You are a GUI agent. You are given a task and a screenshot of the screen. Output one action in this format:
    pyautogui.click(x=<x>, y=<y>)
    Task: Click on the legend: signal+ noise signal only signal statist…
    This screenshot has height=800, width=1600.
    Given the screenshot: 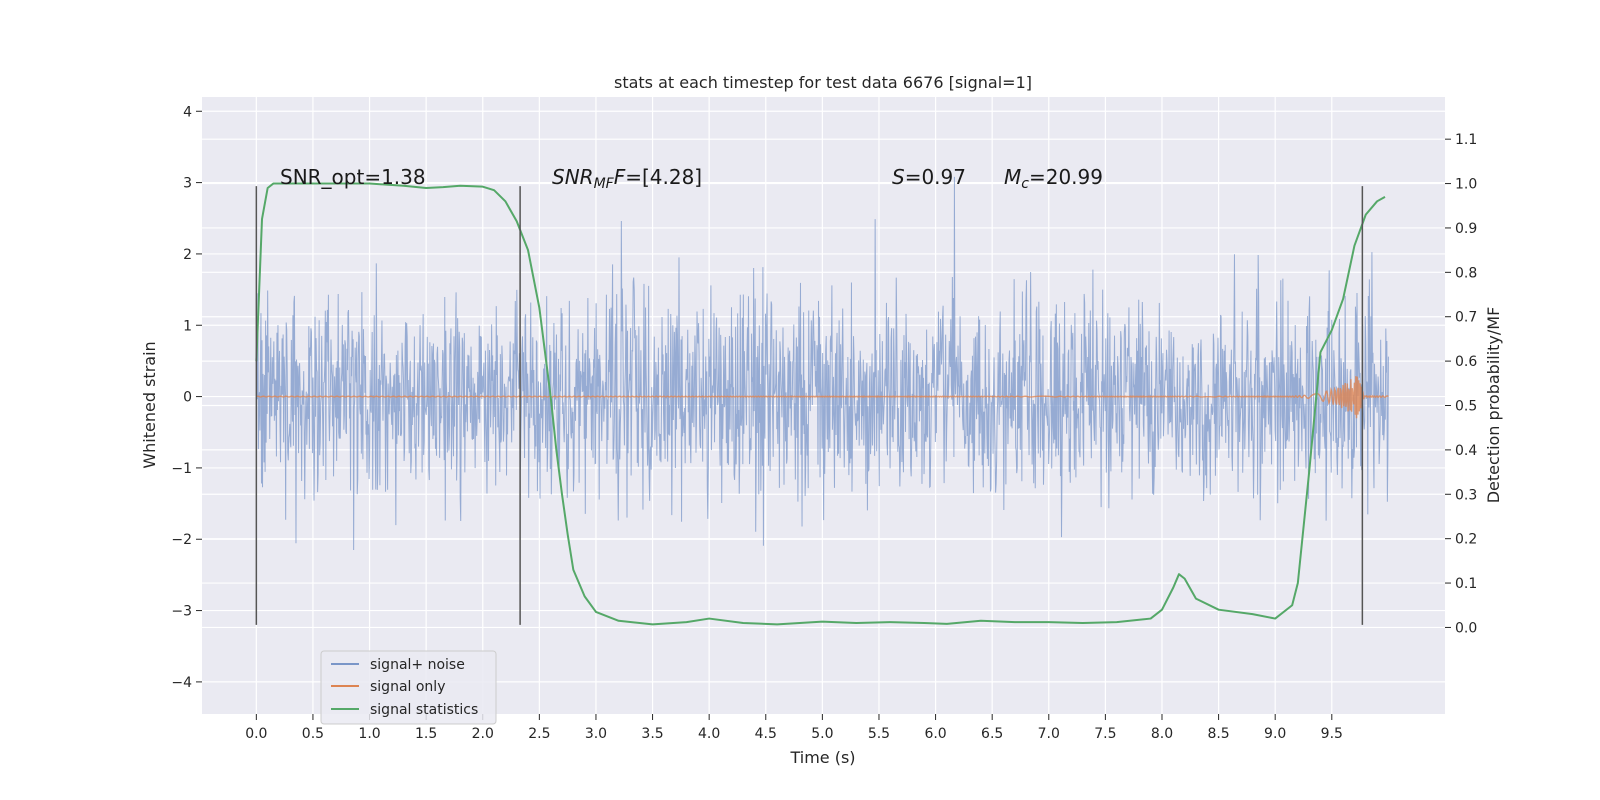 What is the action you would take?
    pyautogui.click(x=408, y=687)
    